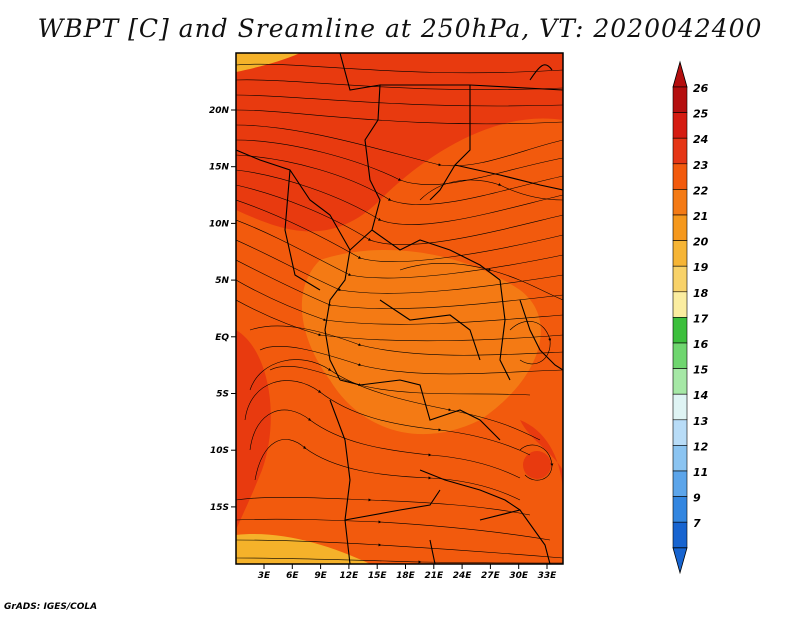 This screenshot has width=800, height=618. Describe the element at coordinates (219, 111) in the screenshot. I see `lat-label: 20N` at that location.